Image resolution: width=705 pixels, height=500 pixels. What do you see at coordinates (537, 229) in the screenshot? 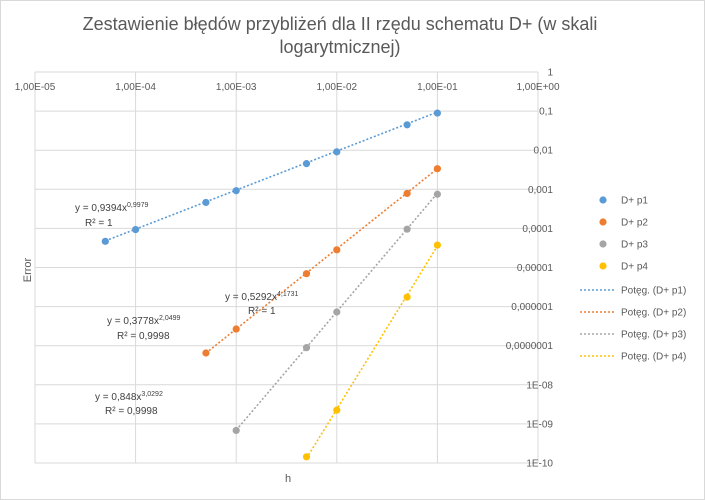
I see `y-tick-label: 0,0001` at bounding box center [537, 229].